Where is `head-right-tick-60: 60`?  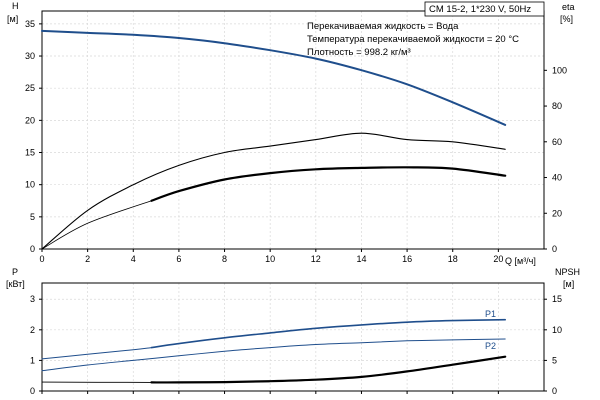
head-right-tick-60: 60 is located at coordinates (557, 142).